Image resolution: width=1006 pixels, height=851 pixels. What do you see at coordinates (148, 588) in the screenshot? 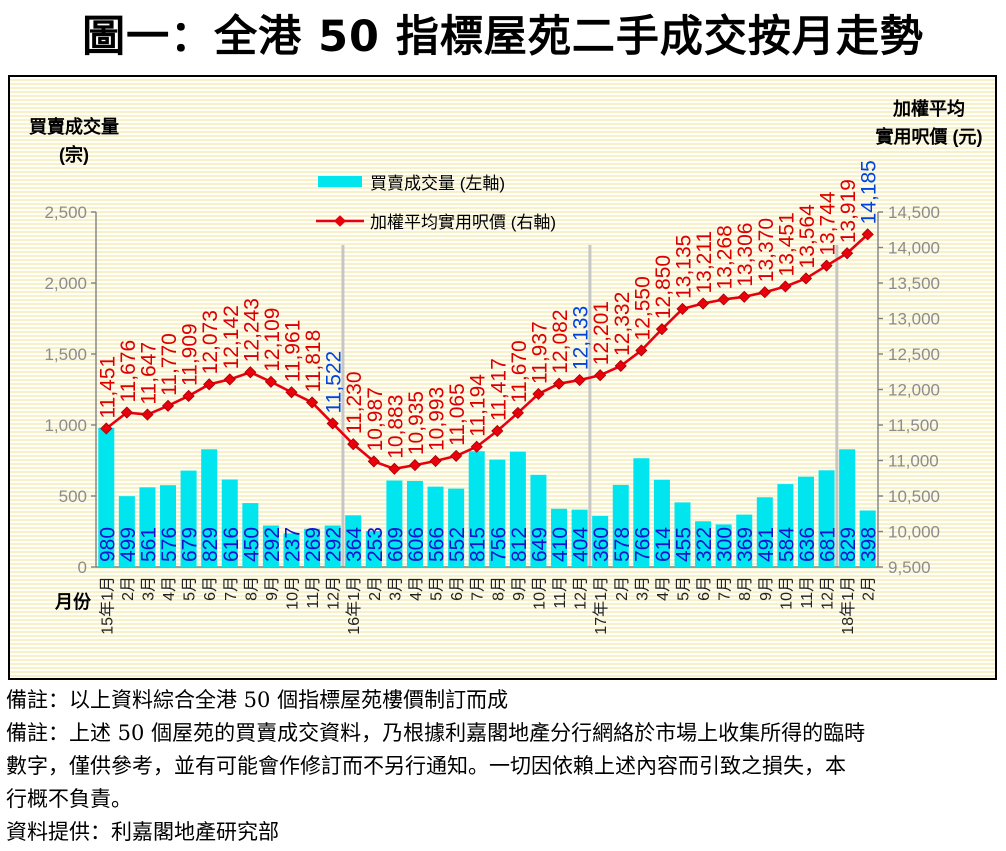
I see `x-axis-tick-label: 3月` at bounding box center [148, 588].